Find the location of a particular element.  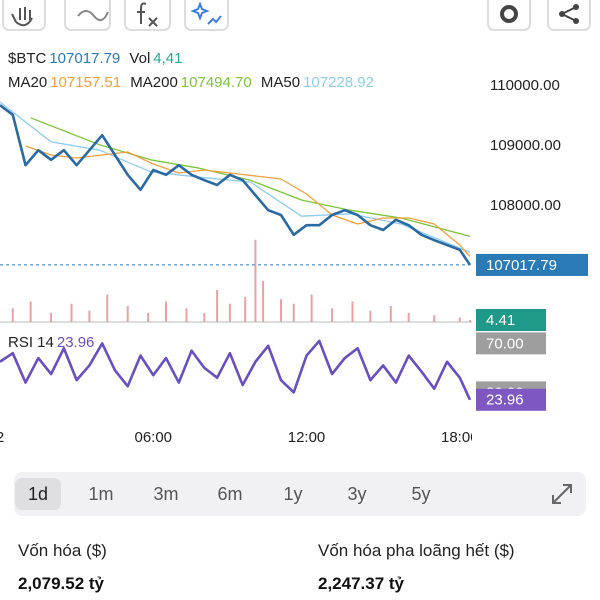

chart-bottom-mask is located at coordinates (536, 425).